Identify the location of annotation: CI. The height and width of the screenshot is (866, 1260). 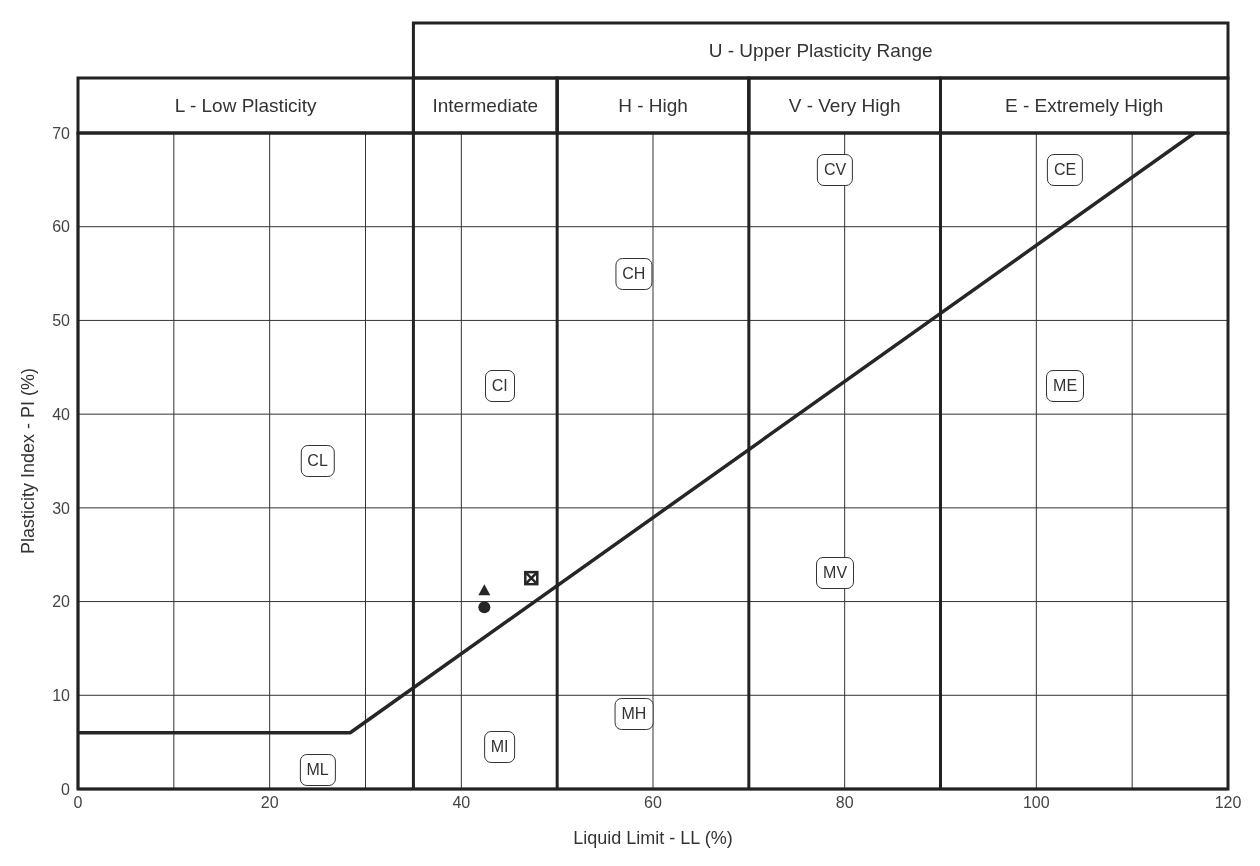
(499, 386).